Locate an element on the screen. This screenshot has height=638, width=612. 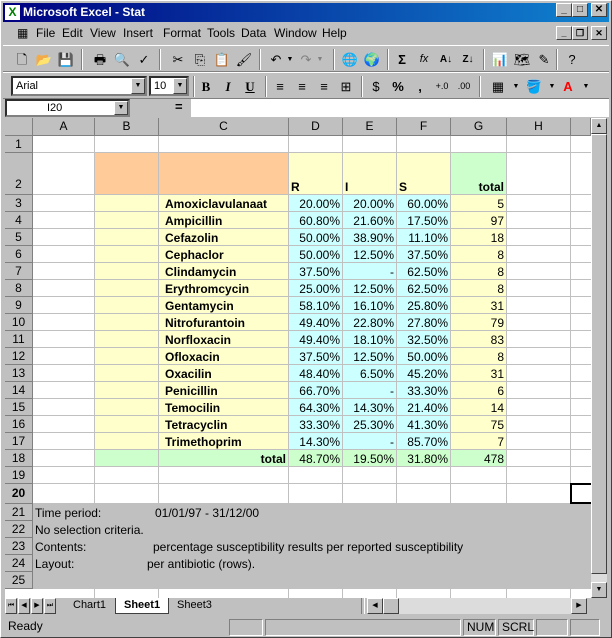
value-s: 33.30% is located at coordinates (427, 391).